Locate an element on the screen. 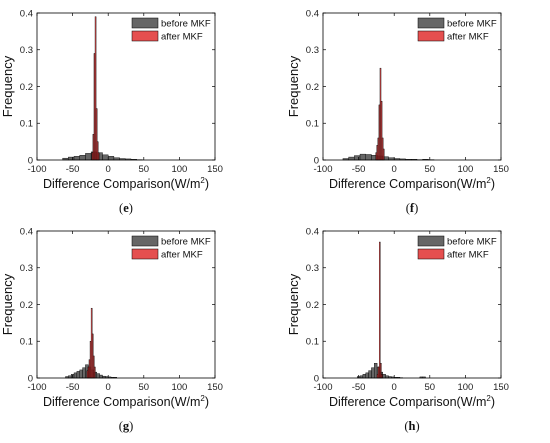 The width and height of the screenshot is (550, 443). panel-label-letter: g is located at coordinates (126, 426).